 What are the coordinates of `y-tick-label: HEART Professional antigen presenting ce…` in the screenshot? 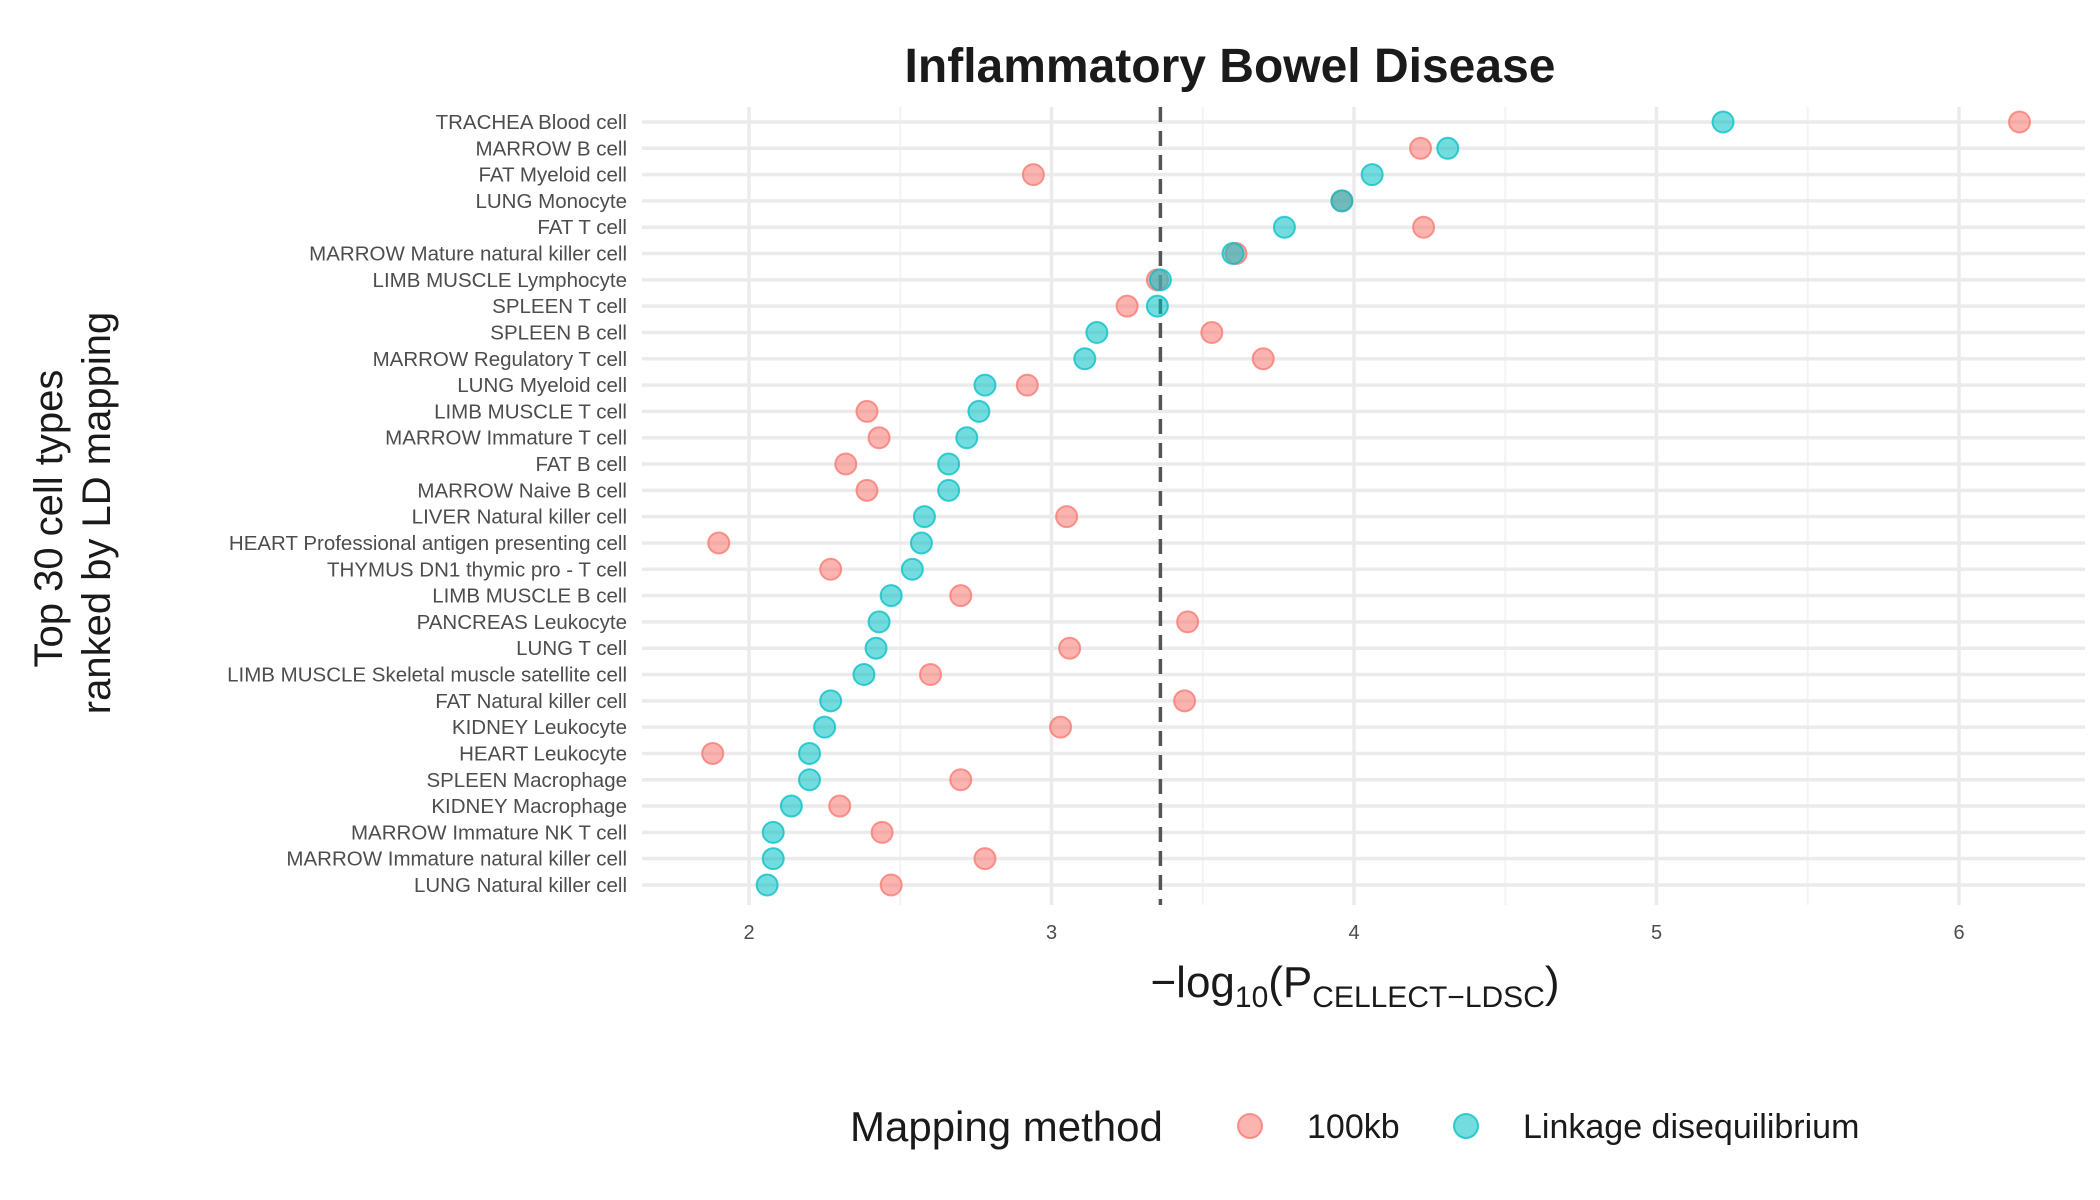 It's located at (428, 543).